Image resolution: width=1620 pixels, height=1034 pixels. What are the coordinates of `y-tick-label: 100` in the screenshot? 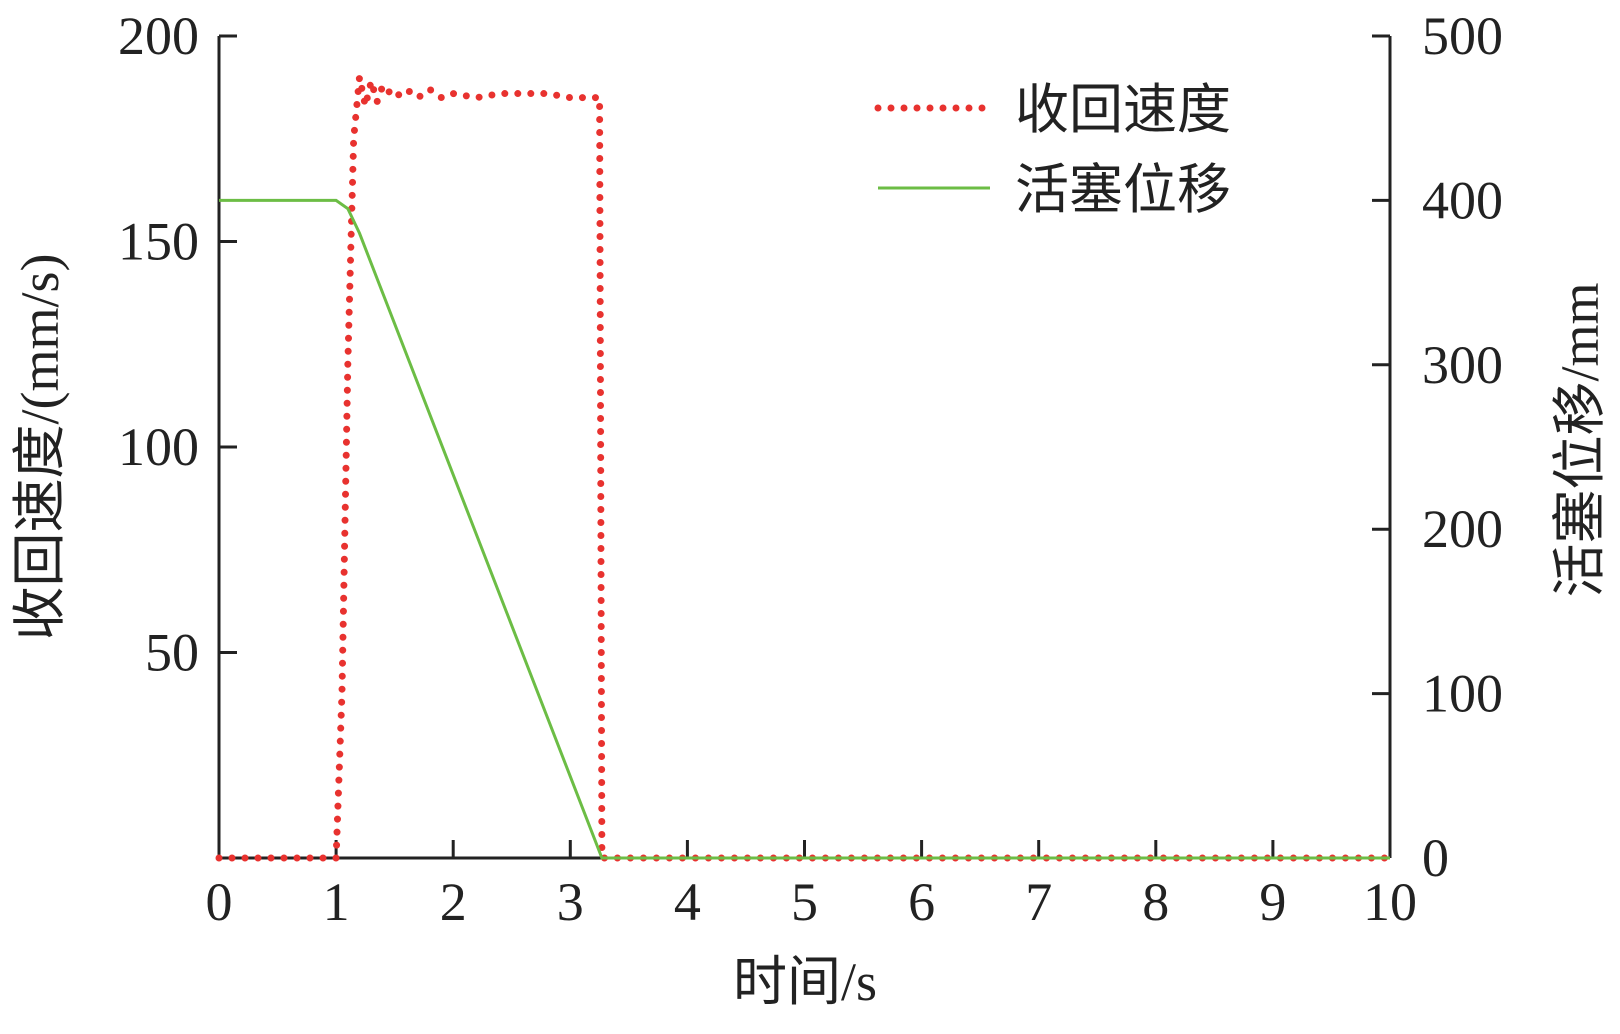 It's located at (158, 447).